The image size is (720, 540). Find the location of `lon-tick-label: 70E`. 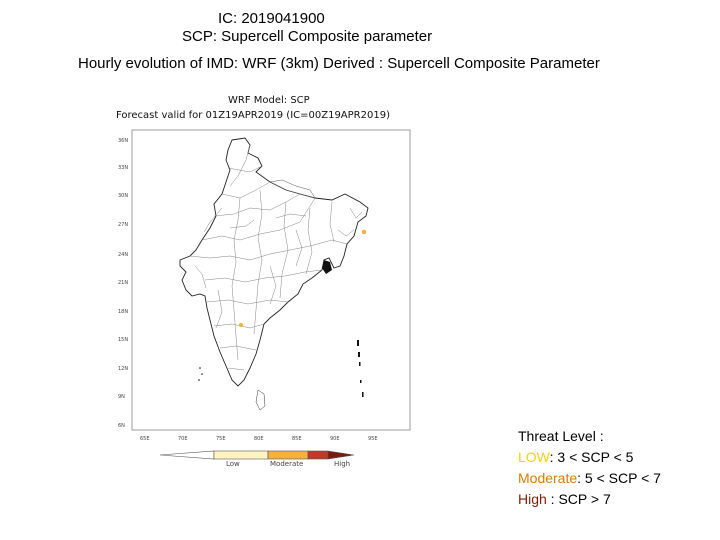

lon-tick-label: 70E is located at coordinates (183, 439).